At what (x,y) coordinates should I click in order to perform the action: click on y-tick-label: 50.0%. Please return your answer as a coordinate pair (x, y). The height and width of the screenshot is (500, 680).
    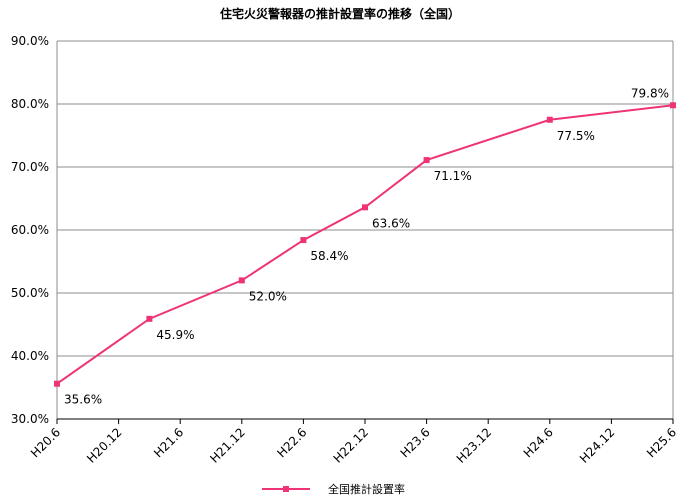
    Looking at the image, I should click on (30, 293).